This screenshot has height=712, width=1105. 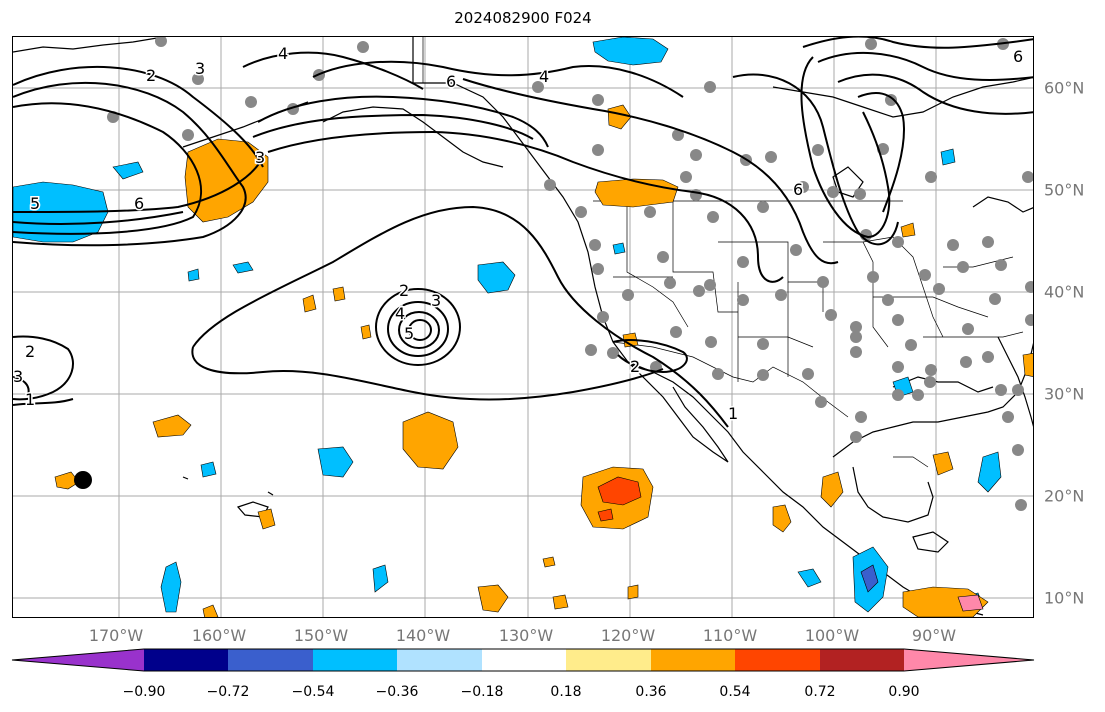 What do you see at coordinates (1064, 598) in the screenshot?
I see `lat-tick-label: 10°N` at bounding box center [1064, 598].